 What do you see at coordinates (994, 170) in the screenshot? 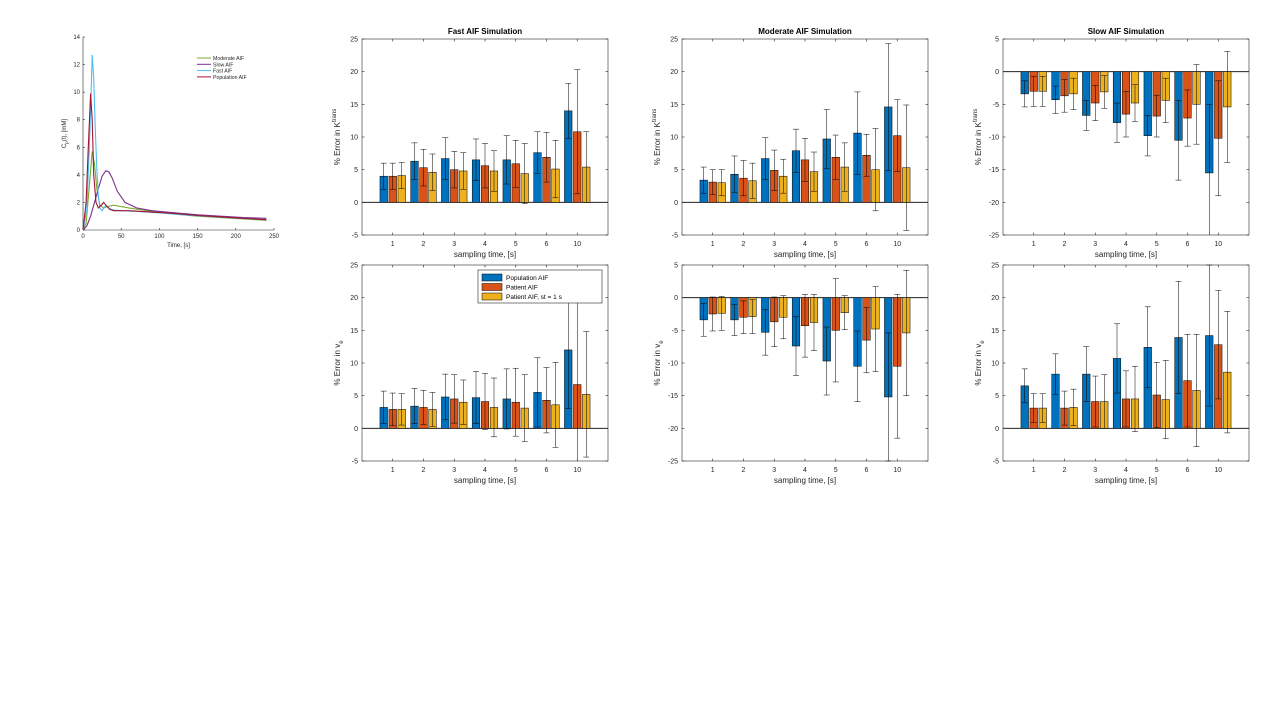
I see `slow-ktrans-y-tick-label: -15` at bounding box center [994, 170].